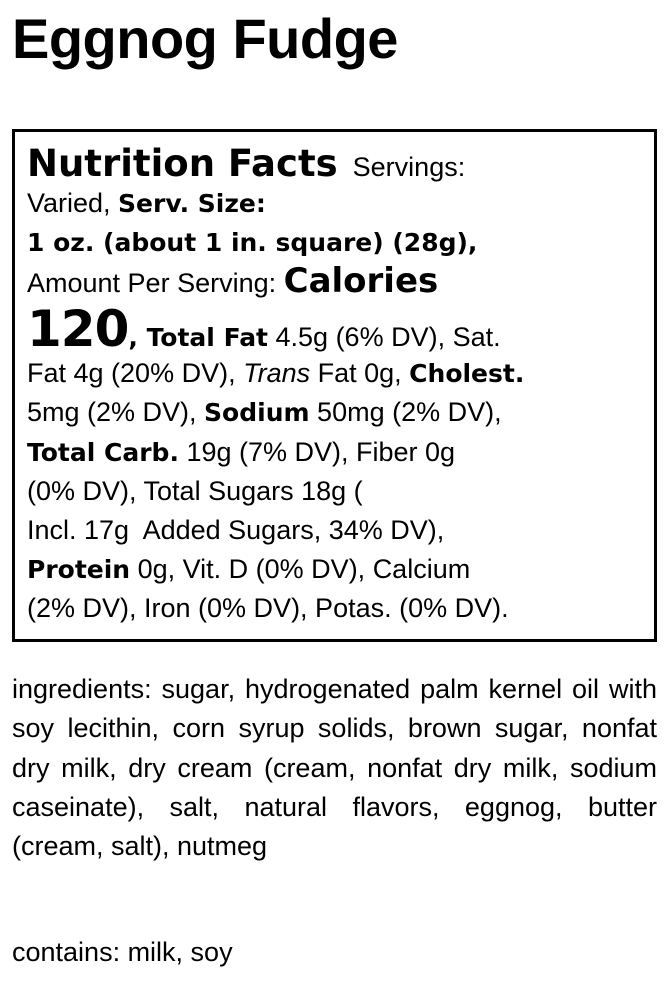 This screenshot has width=669, height=983. I want to click on label-line: Fat 4g (20% DV), Trans Fat 0g, Cholest., so click(275, 373).